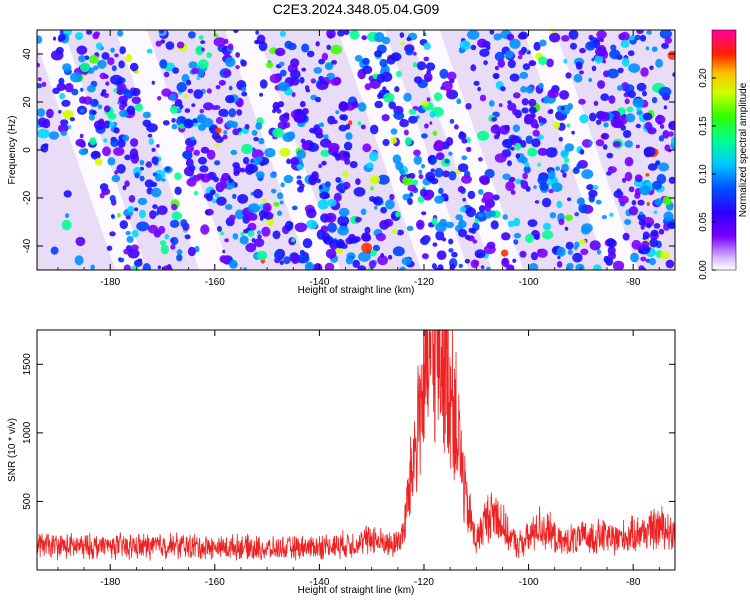 The height and width of the screenshot is (600, 750). I want to click on colorbar-tick-label: 0.00, so click(703, 270).